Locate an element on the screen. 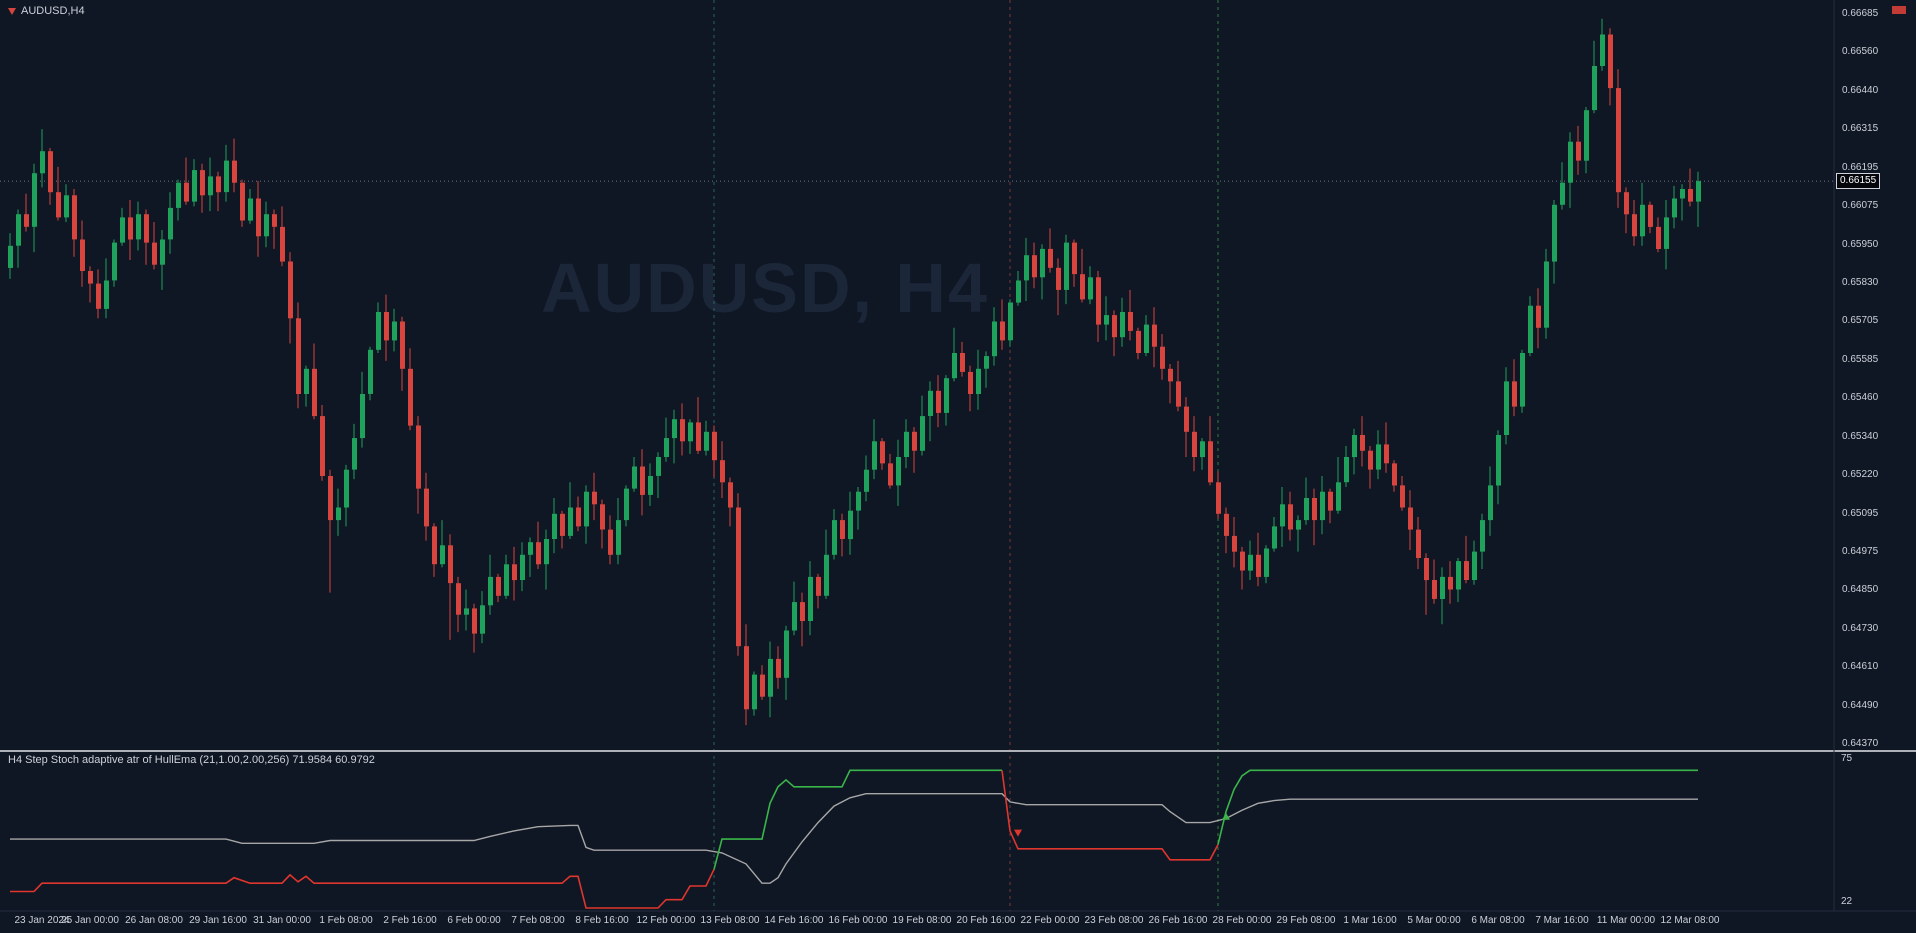 The width and height of the screenshot is (1916, 933). price-axis-label: 0.66315 is located at coordinates (1860, 129).